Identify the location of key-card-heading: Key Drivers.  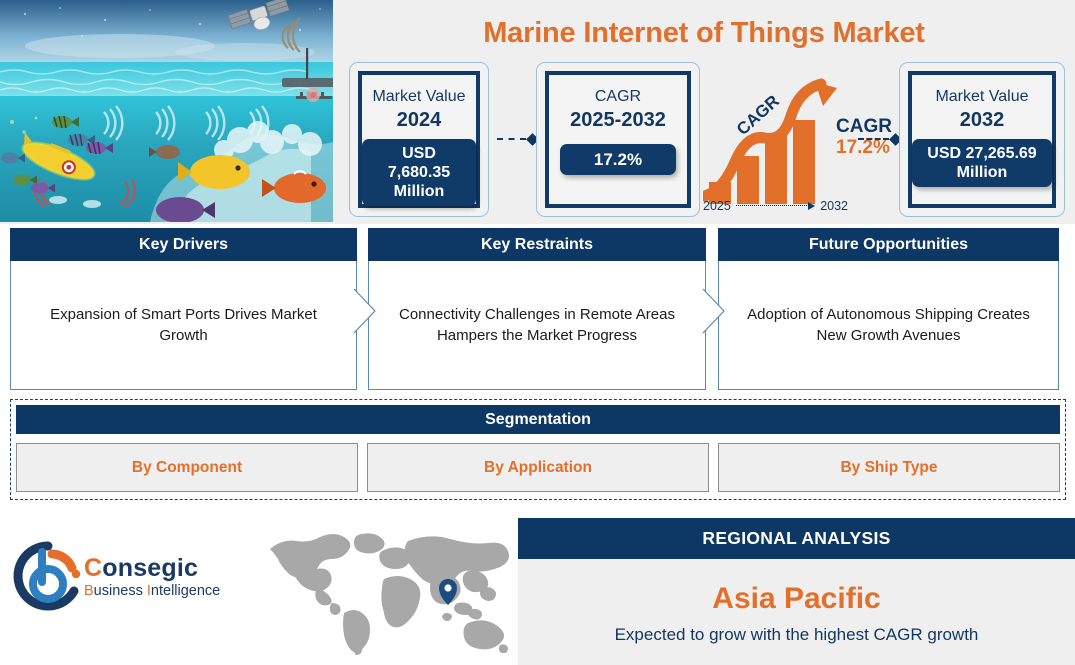
(183, 244).